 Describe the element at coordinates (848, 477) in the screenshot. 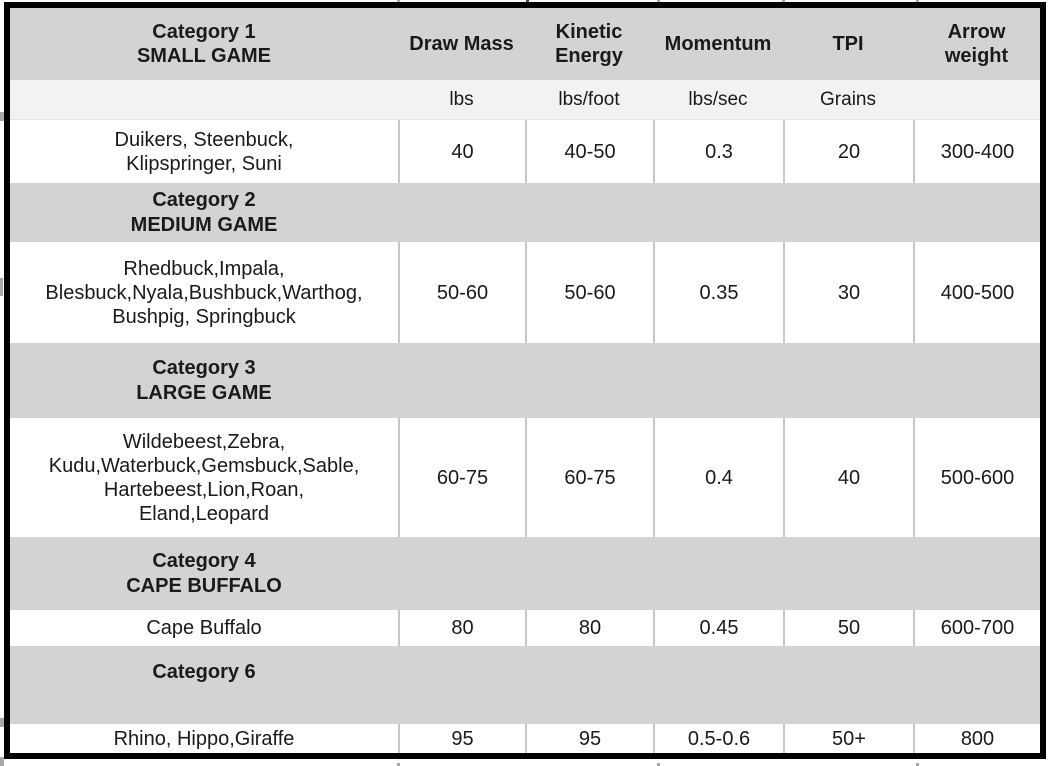

I see `tpi-value: 40` at that location.